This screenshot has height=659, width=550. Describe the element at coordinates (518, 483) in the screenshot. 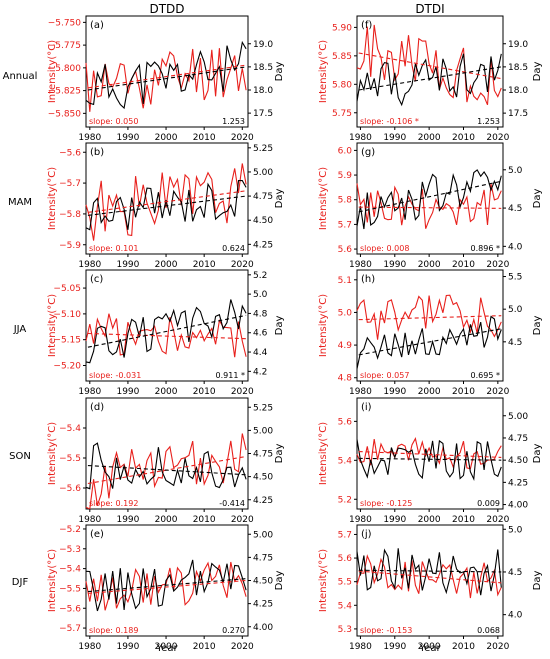

I see `right-y-tick-label-i: 4.25` at that location.